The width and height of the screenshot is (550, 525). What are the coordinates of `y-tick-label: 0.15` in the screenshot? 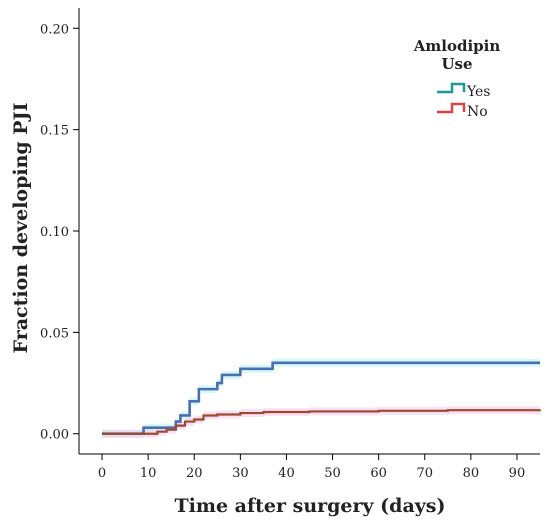 It's located at (54, 131).